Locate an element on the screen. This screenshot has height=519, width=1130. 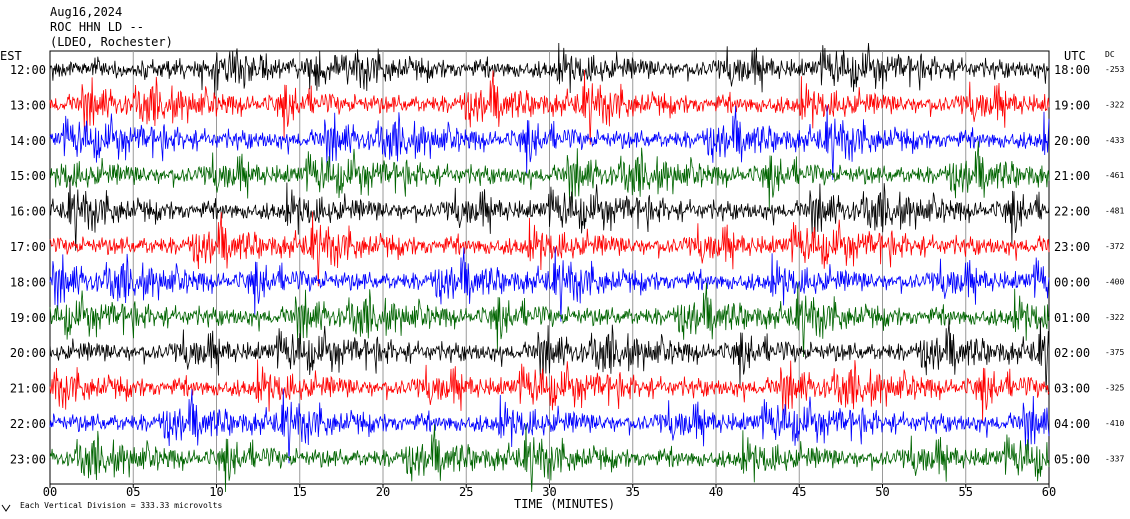
utc-hour-label: 22:00 is located at coordinates (1072, 212).